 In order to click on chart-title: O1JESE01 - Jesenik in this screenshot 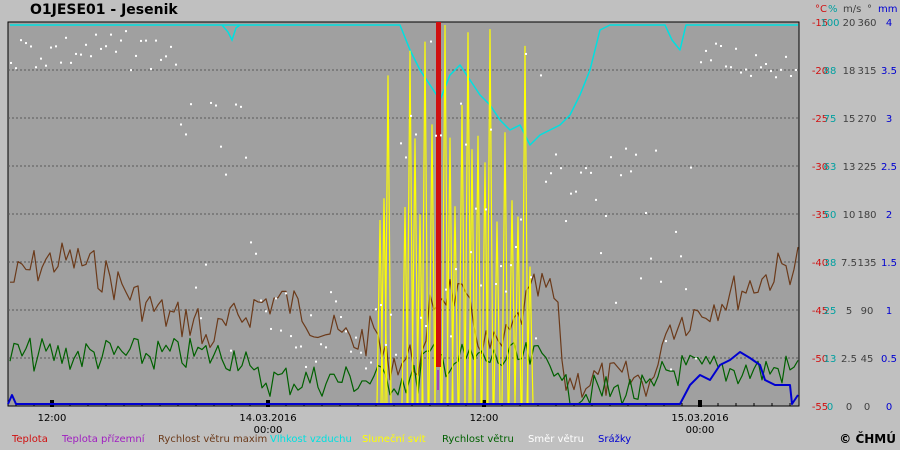, I will do `click(104, 10)`.